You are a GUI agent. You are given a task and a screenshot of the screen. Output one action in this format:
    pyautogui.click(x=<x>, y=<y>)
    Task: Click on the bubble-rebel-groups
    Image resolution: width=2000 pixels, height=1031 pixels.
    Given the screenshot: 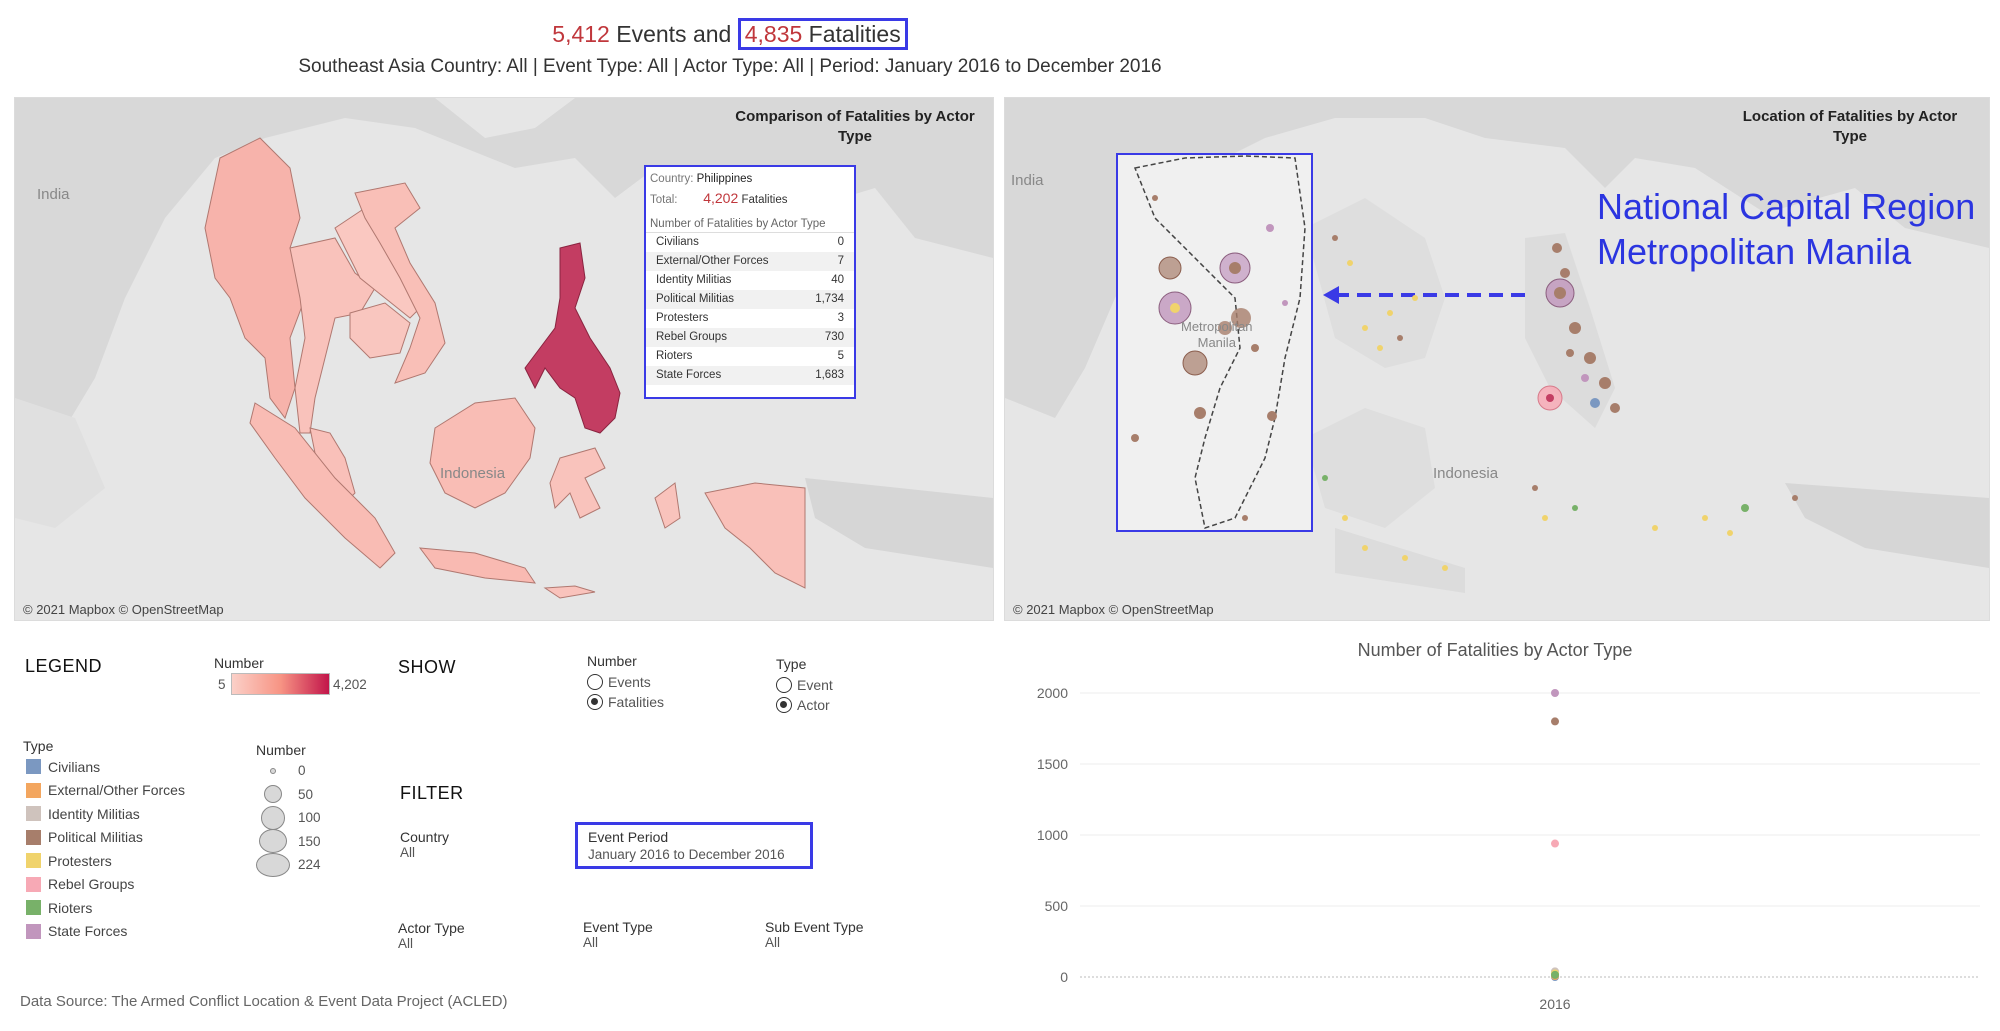 What is the action you would take?
    pyautogui.click(x=1550, y=398)
    